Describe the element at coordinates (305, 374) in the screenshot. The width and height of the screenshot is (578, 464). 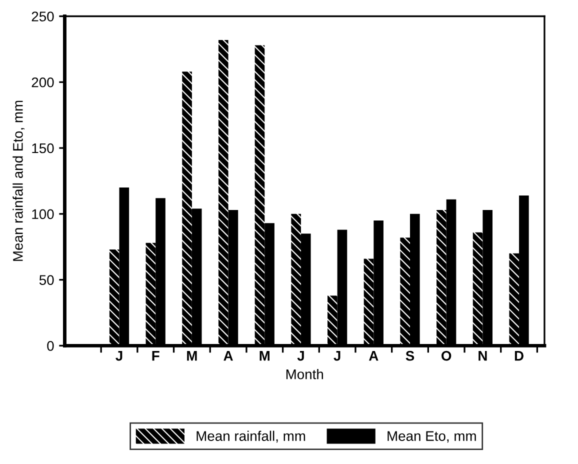
I see `x-axis-title: Month` at that location.